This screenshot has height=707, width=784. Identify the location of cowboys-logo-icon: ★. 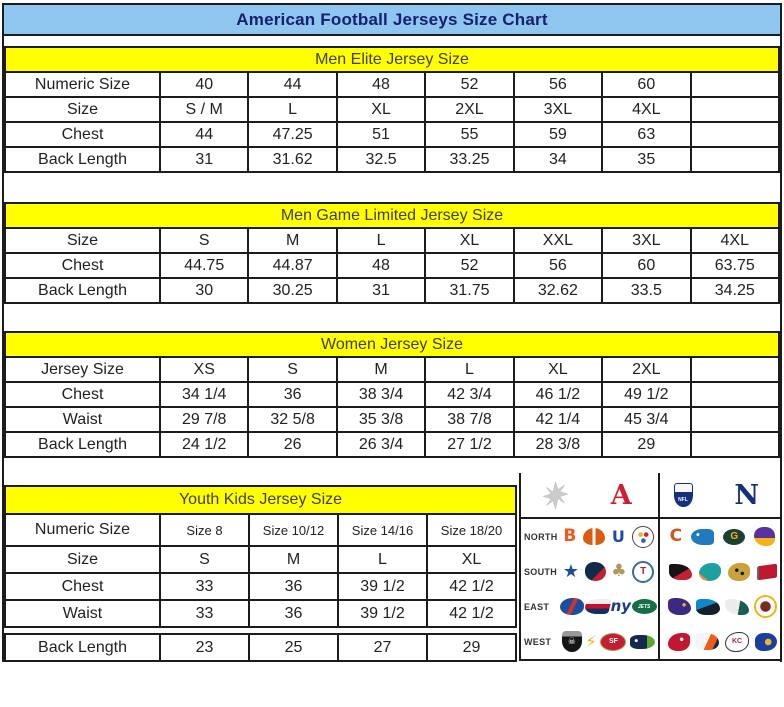
(570, 571).